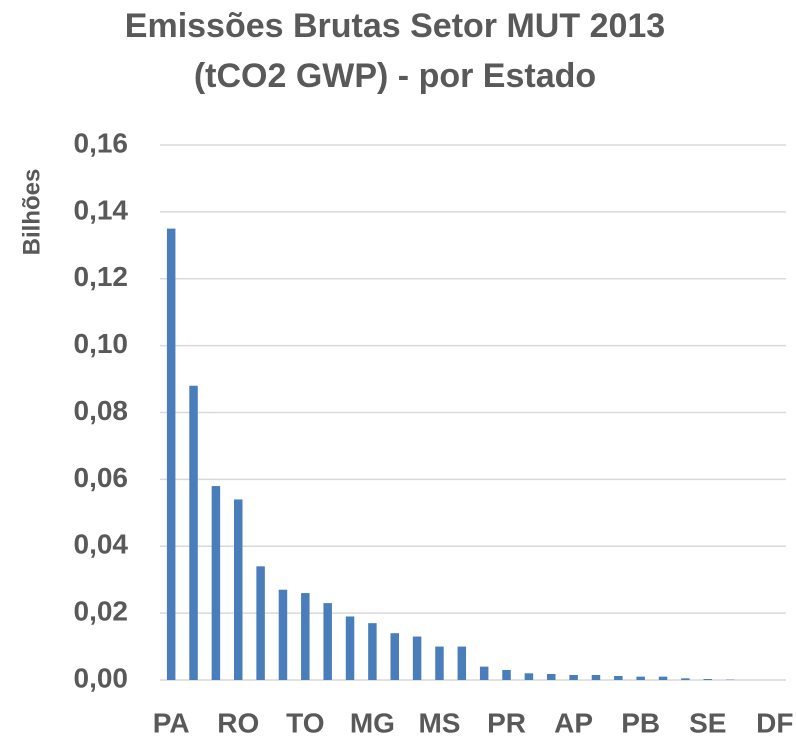  I want to click on y-tick-label: 0,10, so click(101, 343).